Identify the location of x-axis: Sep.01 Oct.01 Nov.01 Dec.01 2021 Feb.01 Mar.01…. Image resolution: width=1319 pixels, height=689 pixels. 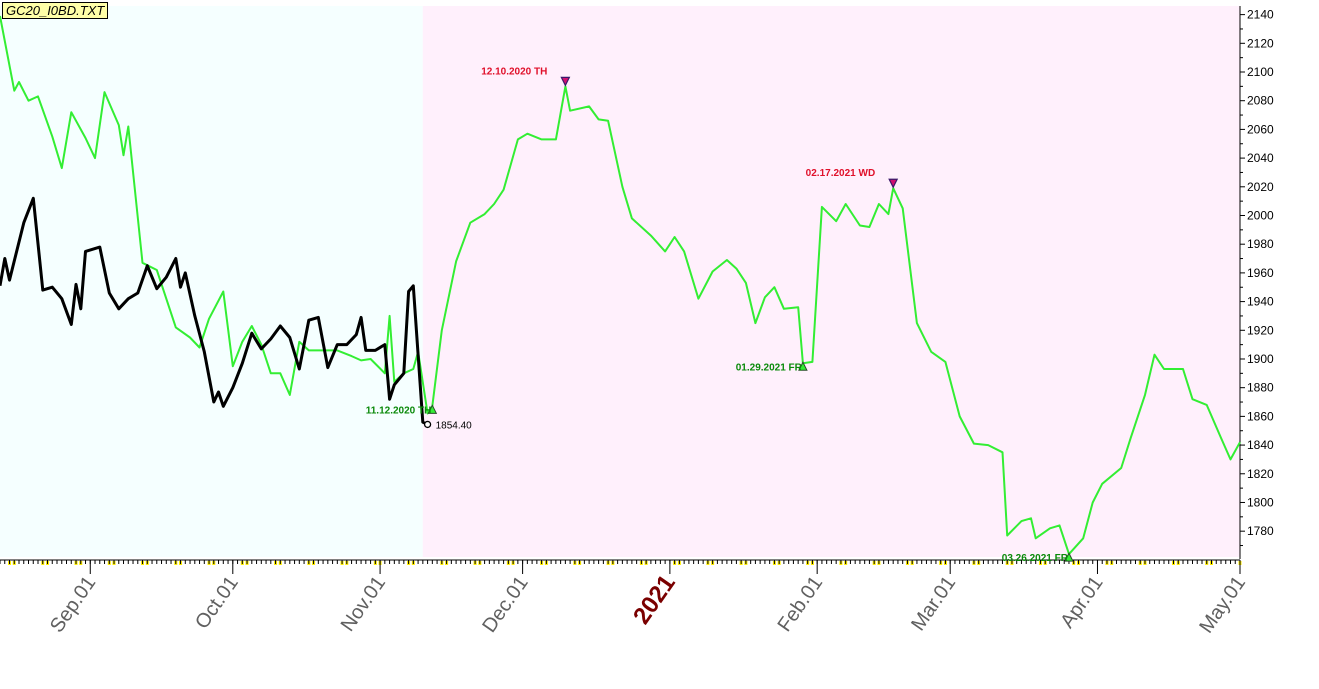
(625, 598).